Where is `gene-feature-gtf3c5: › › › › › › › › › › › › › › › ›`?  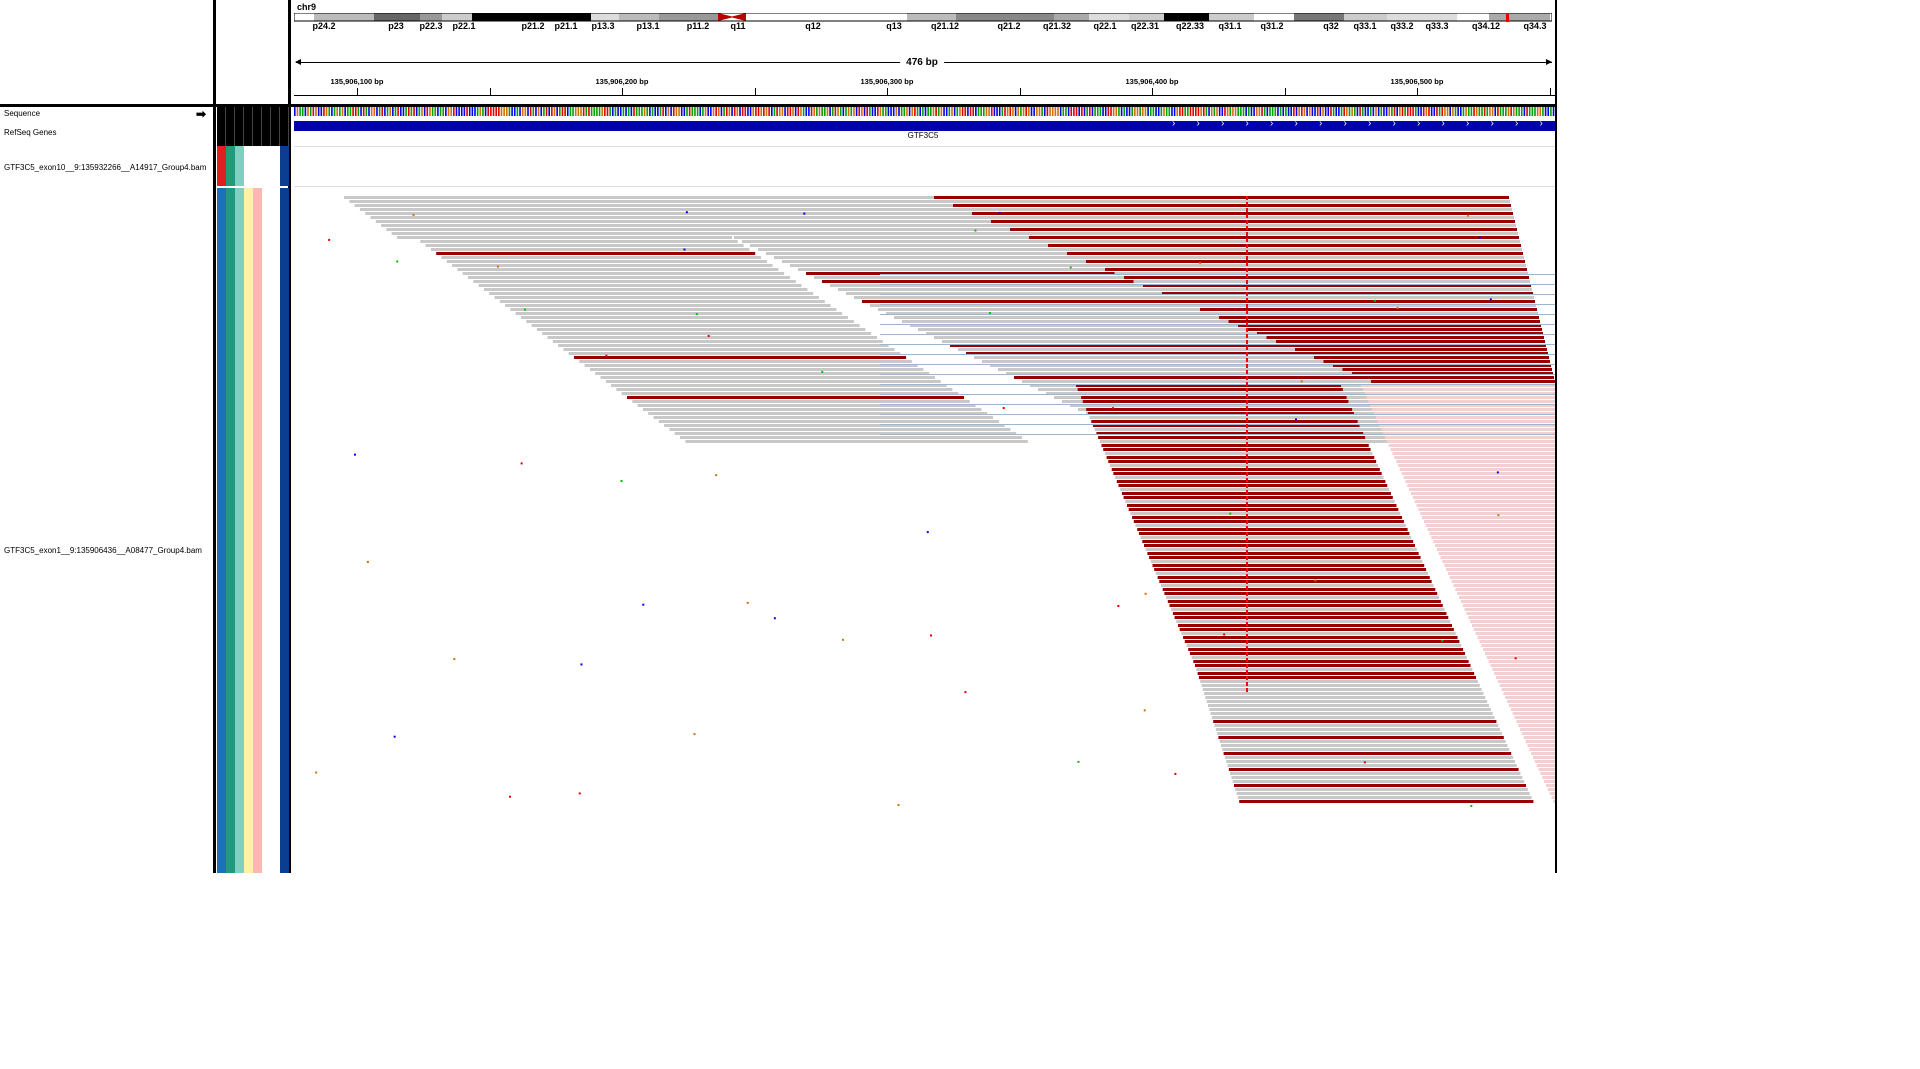
gene-feature-gtf3c5: › › › › › › › › › › › › › › › › is located at coordinates (924, 124).